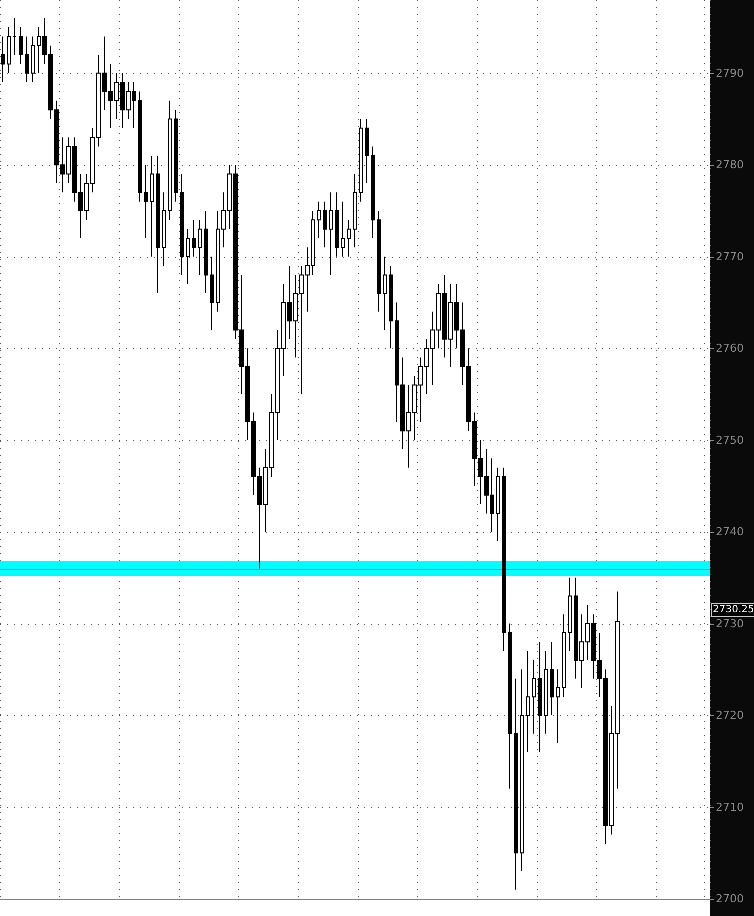 The height and width of the screenshot is (916, 754). Describe the element at coordinates (730, 73) in the screenshot. I see `y-tick-label: 2790` at that location.